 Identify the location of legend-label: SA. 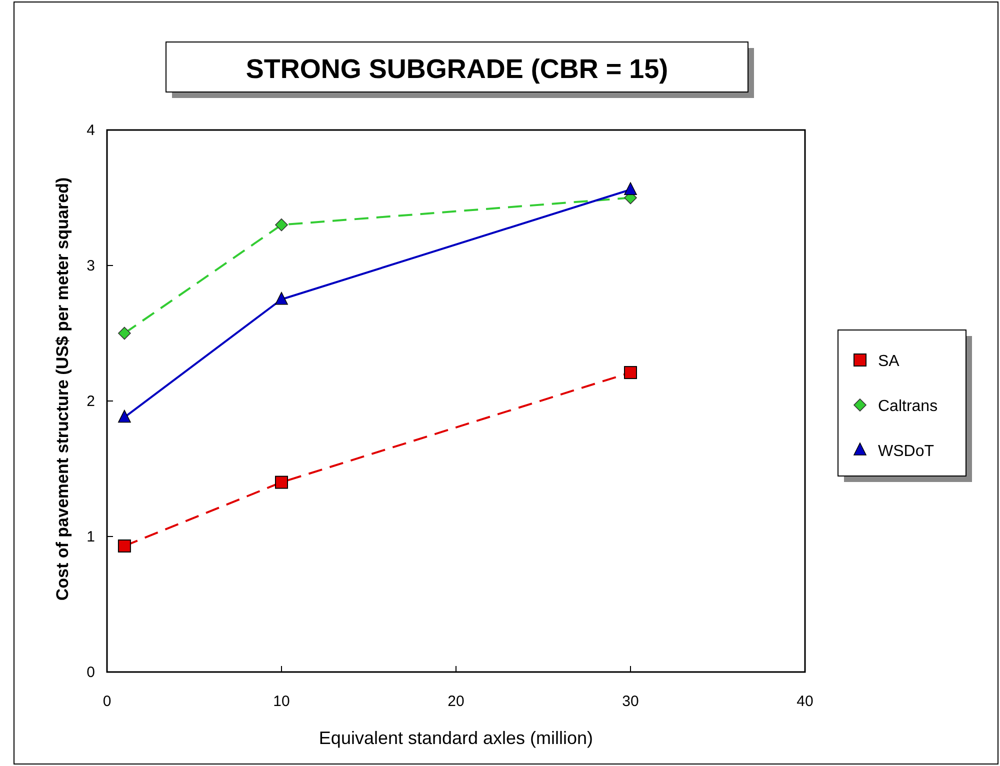
(889, 361).